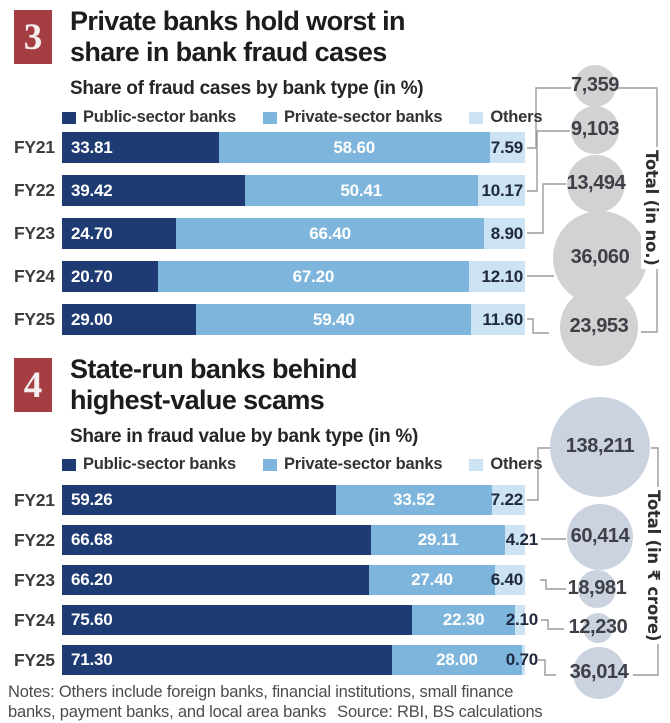 This screenshot has width=670, height=723. What do you see at coordinates (92, 147) in the screenshot?
I see `public-value-label: 33.81` at bounding box center [92, 147].